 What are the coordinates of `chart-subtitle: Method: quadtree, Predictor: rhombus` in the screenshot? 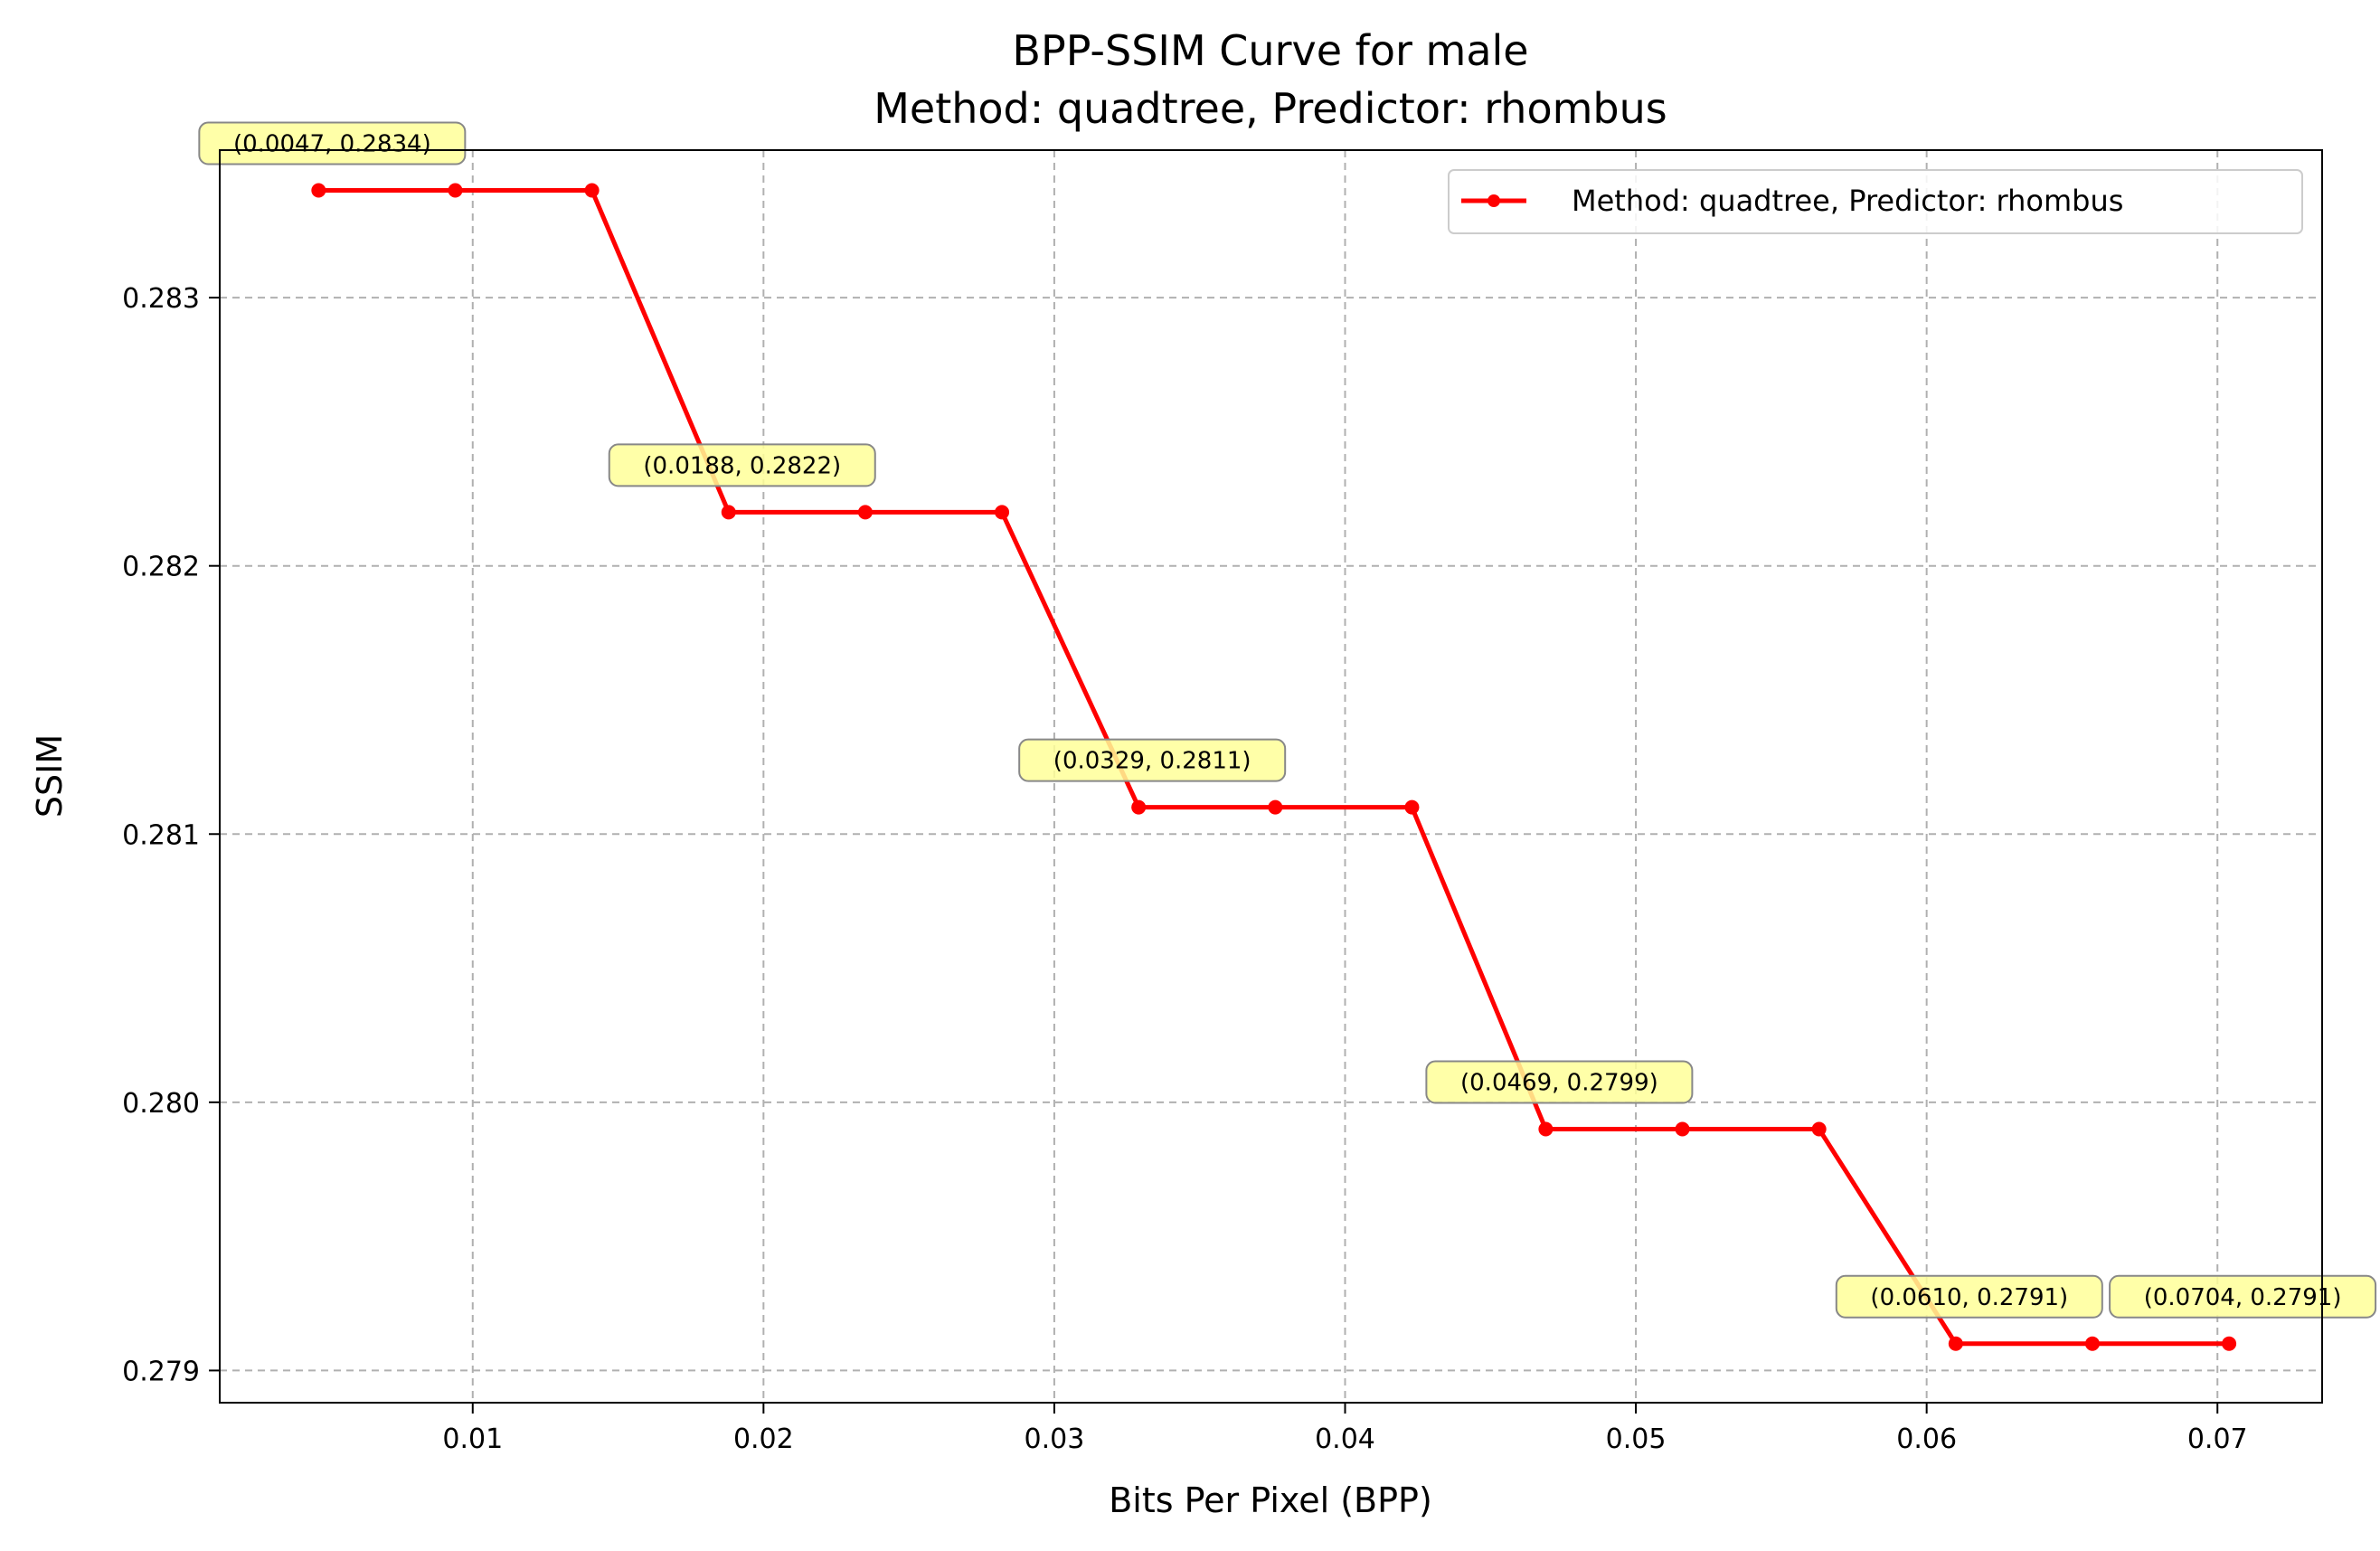 It's located at (1270, 108).